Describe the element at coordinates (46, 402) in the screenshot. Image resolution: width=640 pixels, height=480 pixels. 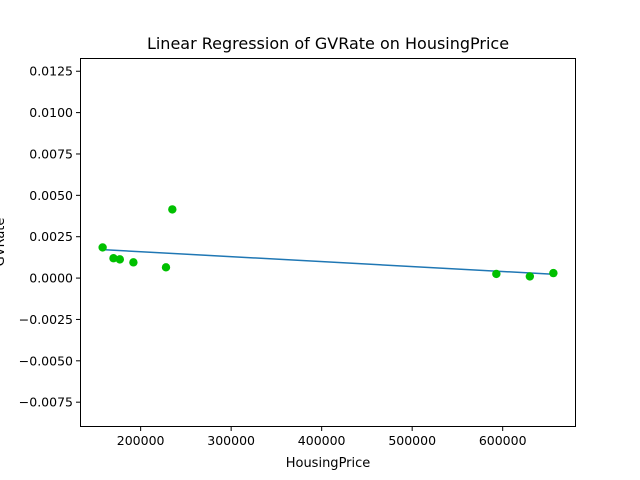
I see `y-tick-label: −0.0075` at that location.